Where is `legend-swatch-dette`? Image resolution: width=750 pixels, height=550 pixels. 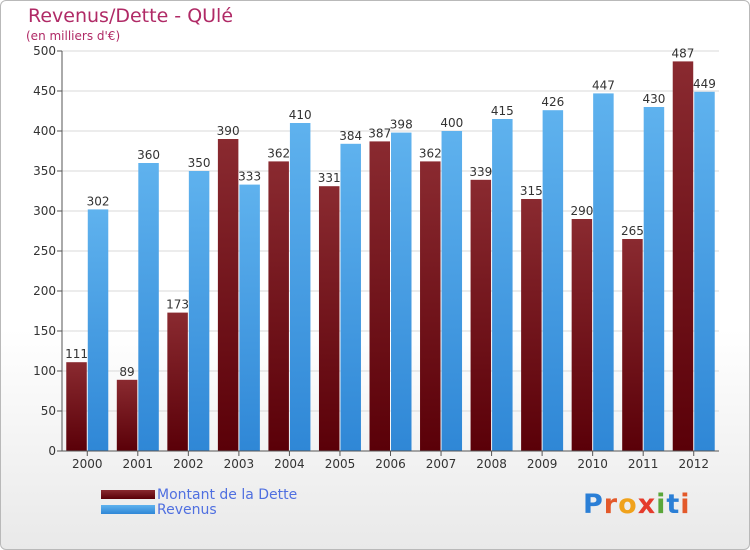
legend-swatch-dette is located at coordinates (128, 494).